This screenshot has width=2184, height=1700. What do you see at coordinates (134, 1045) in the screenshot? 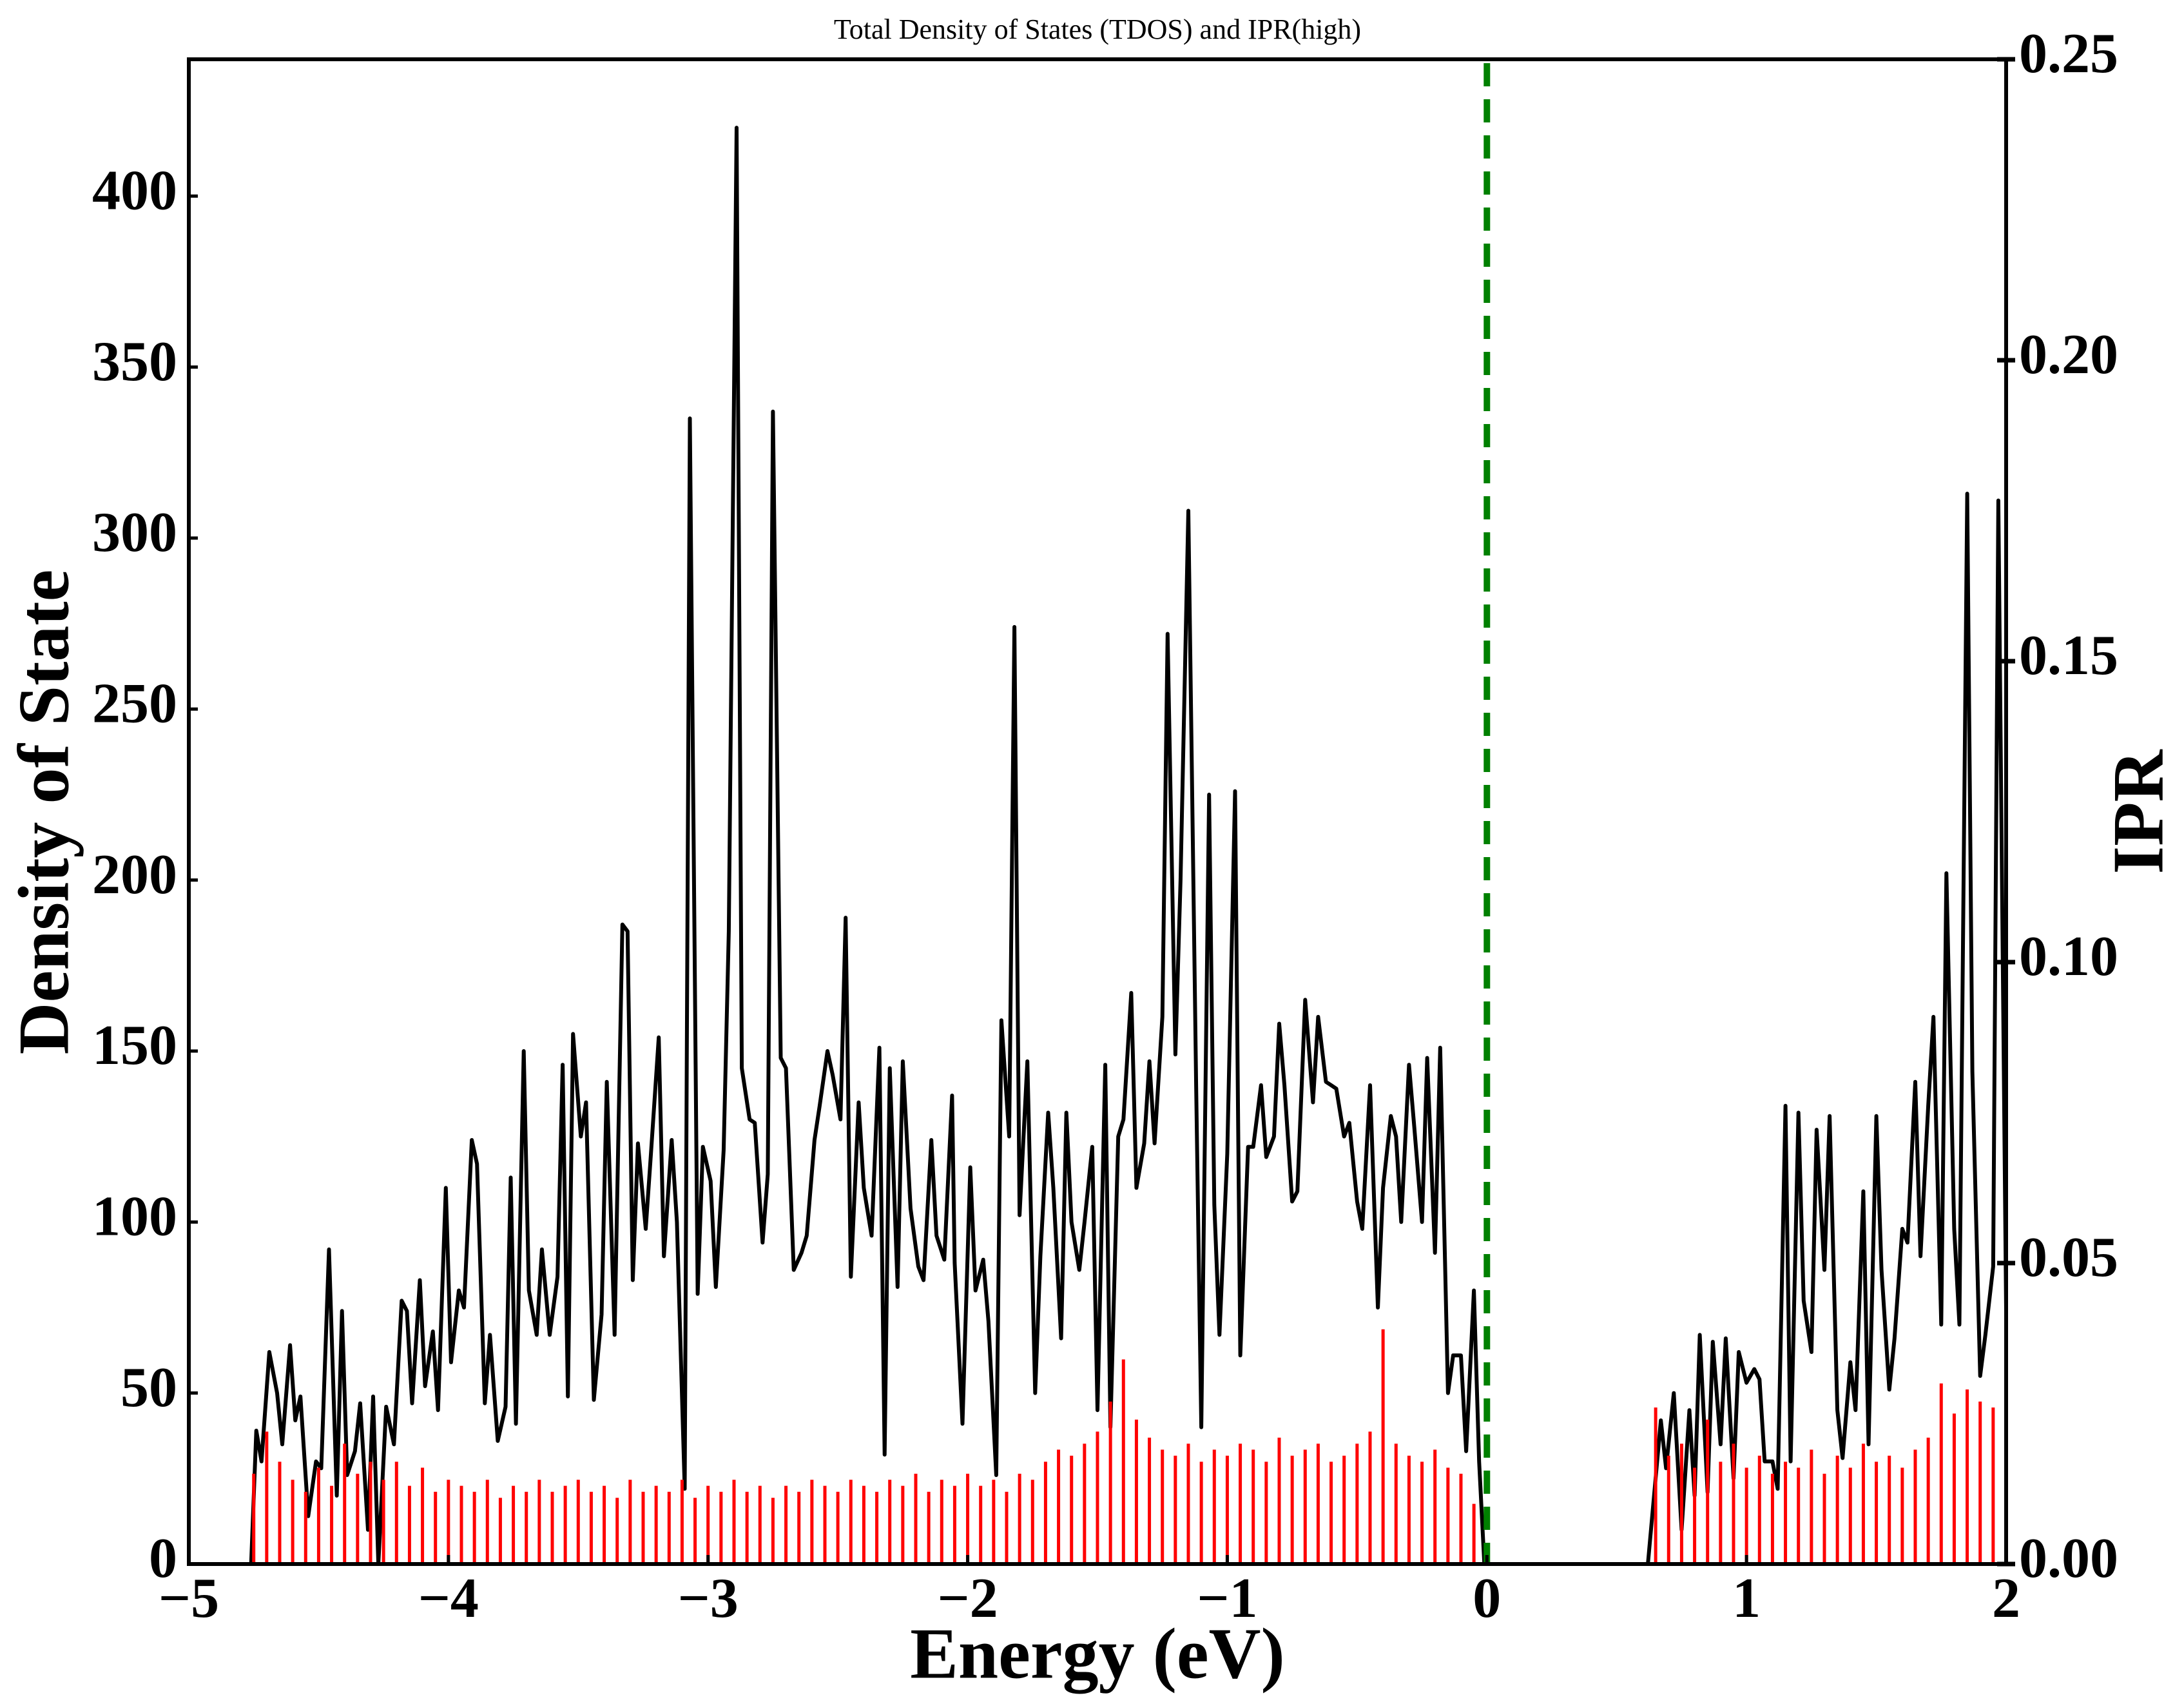
I see `y-tick-label: 150` at bounding box center [134, 1045].